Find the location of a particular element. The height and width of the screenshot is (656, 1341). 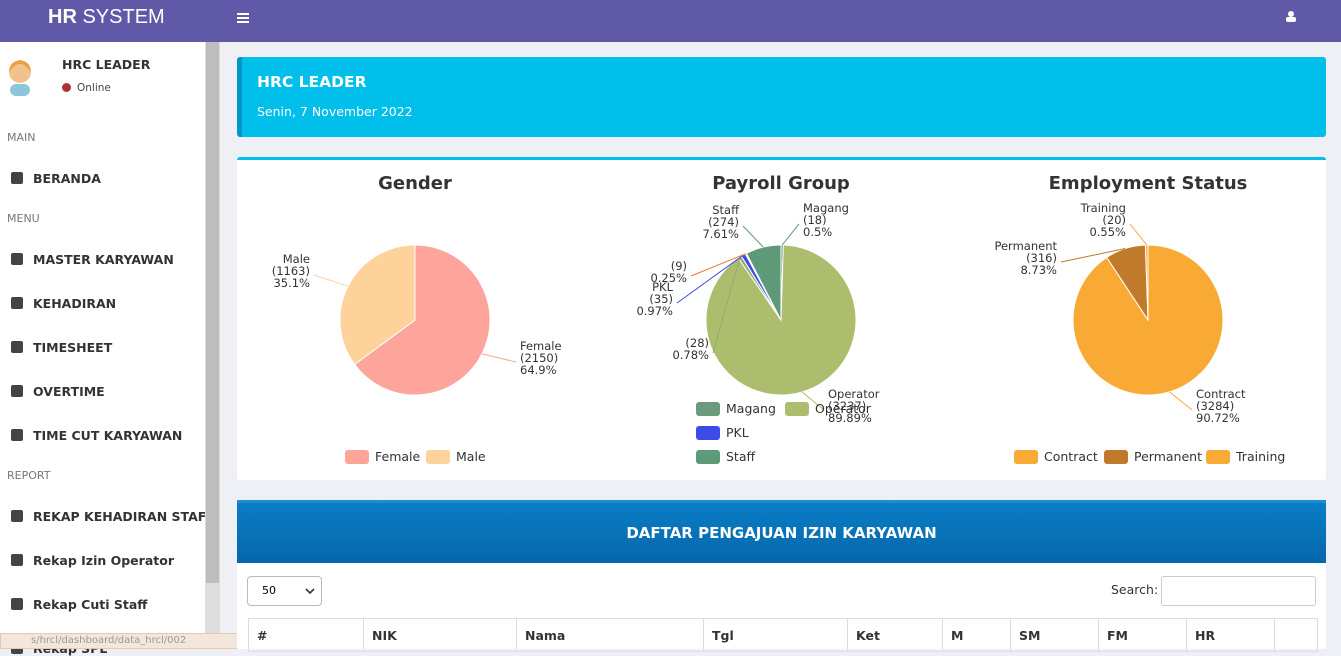

status-url: s/hrcl/dashboard/data_hrcl/002 is located at coordinates (137, 641).